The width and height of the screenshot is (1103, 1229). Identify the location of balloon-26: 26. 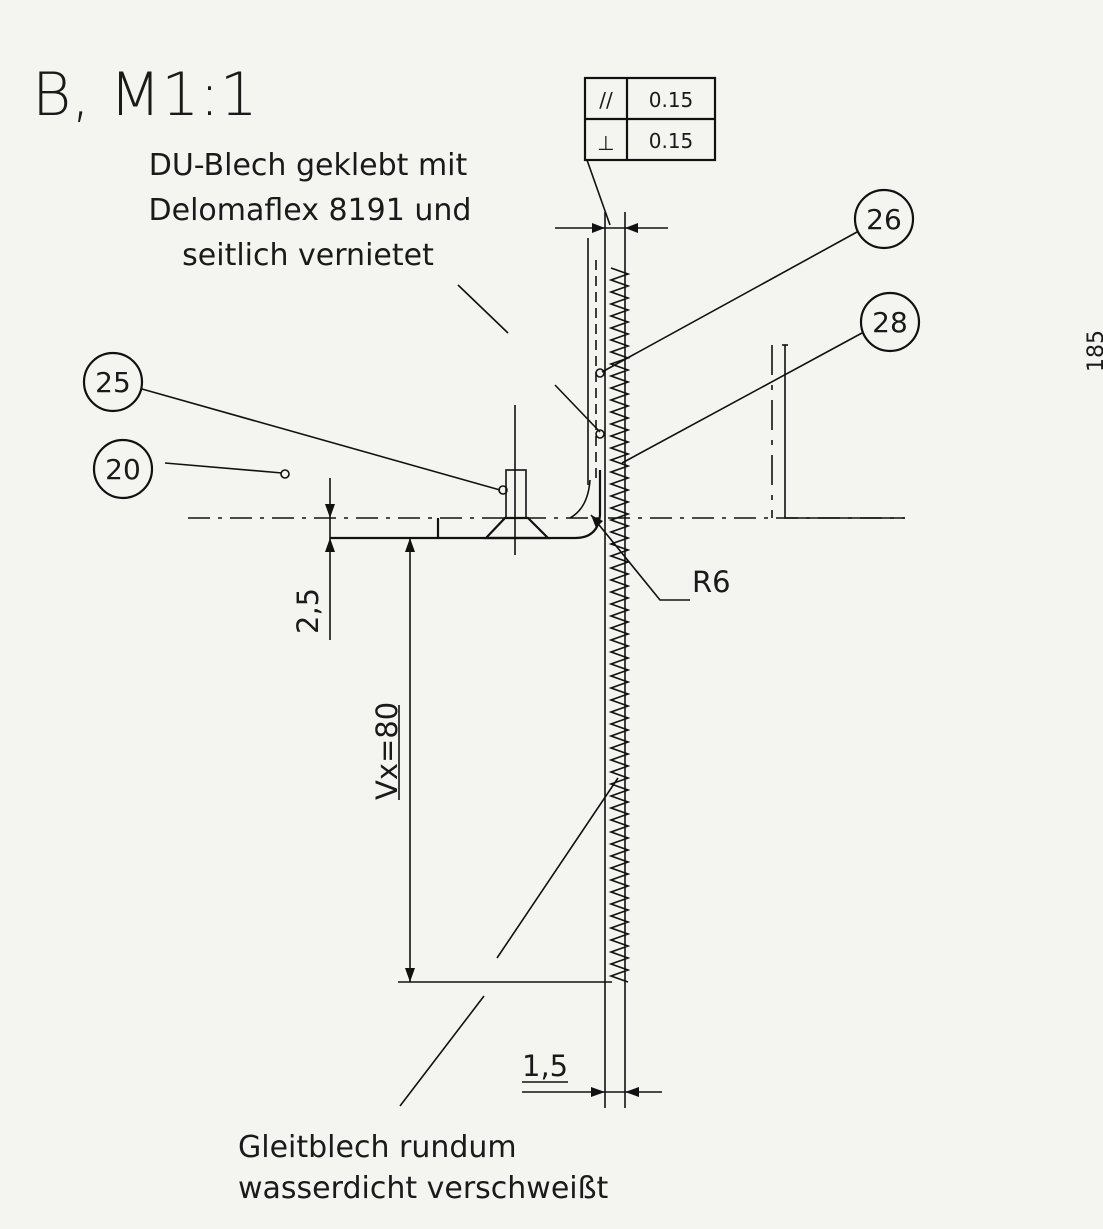
(755, 283).